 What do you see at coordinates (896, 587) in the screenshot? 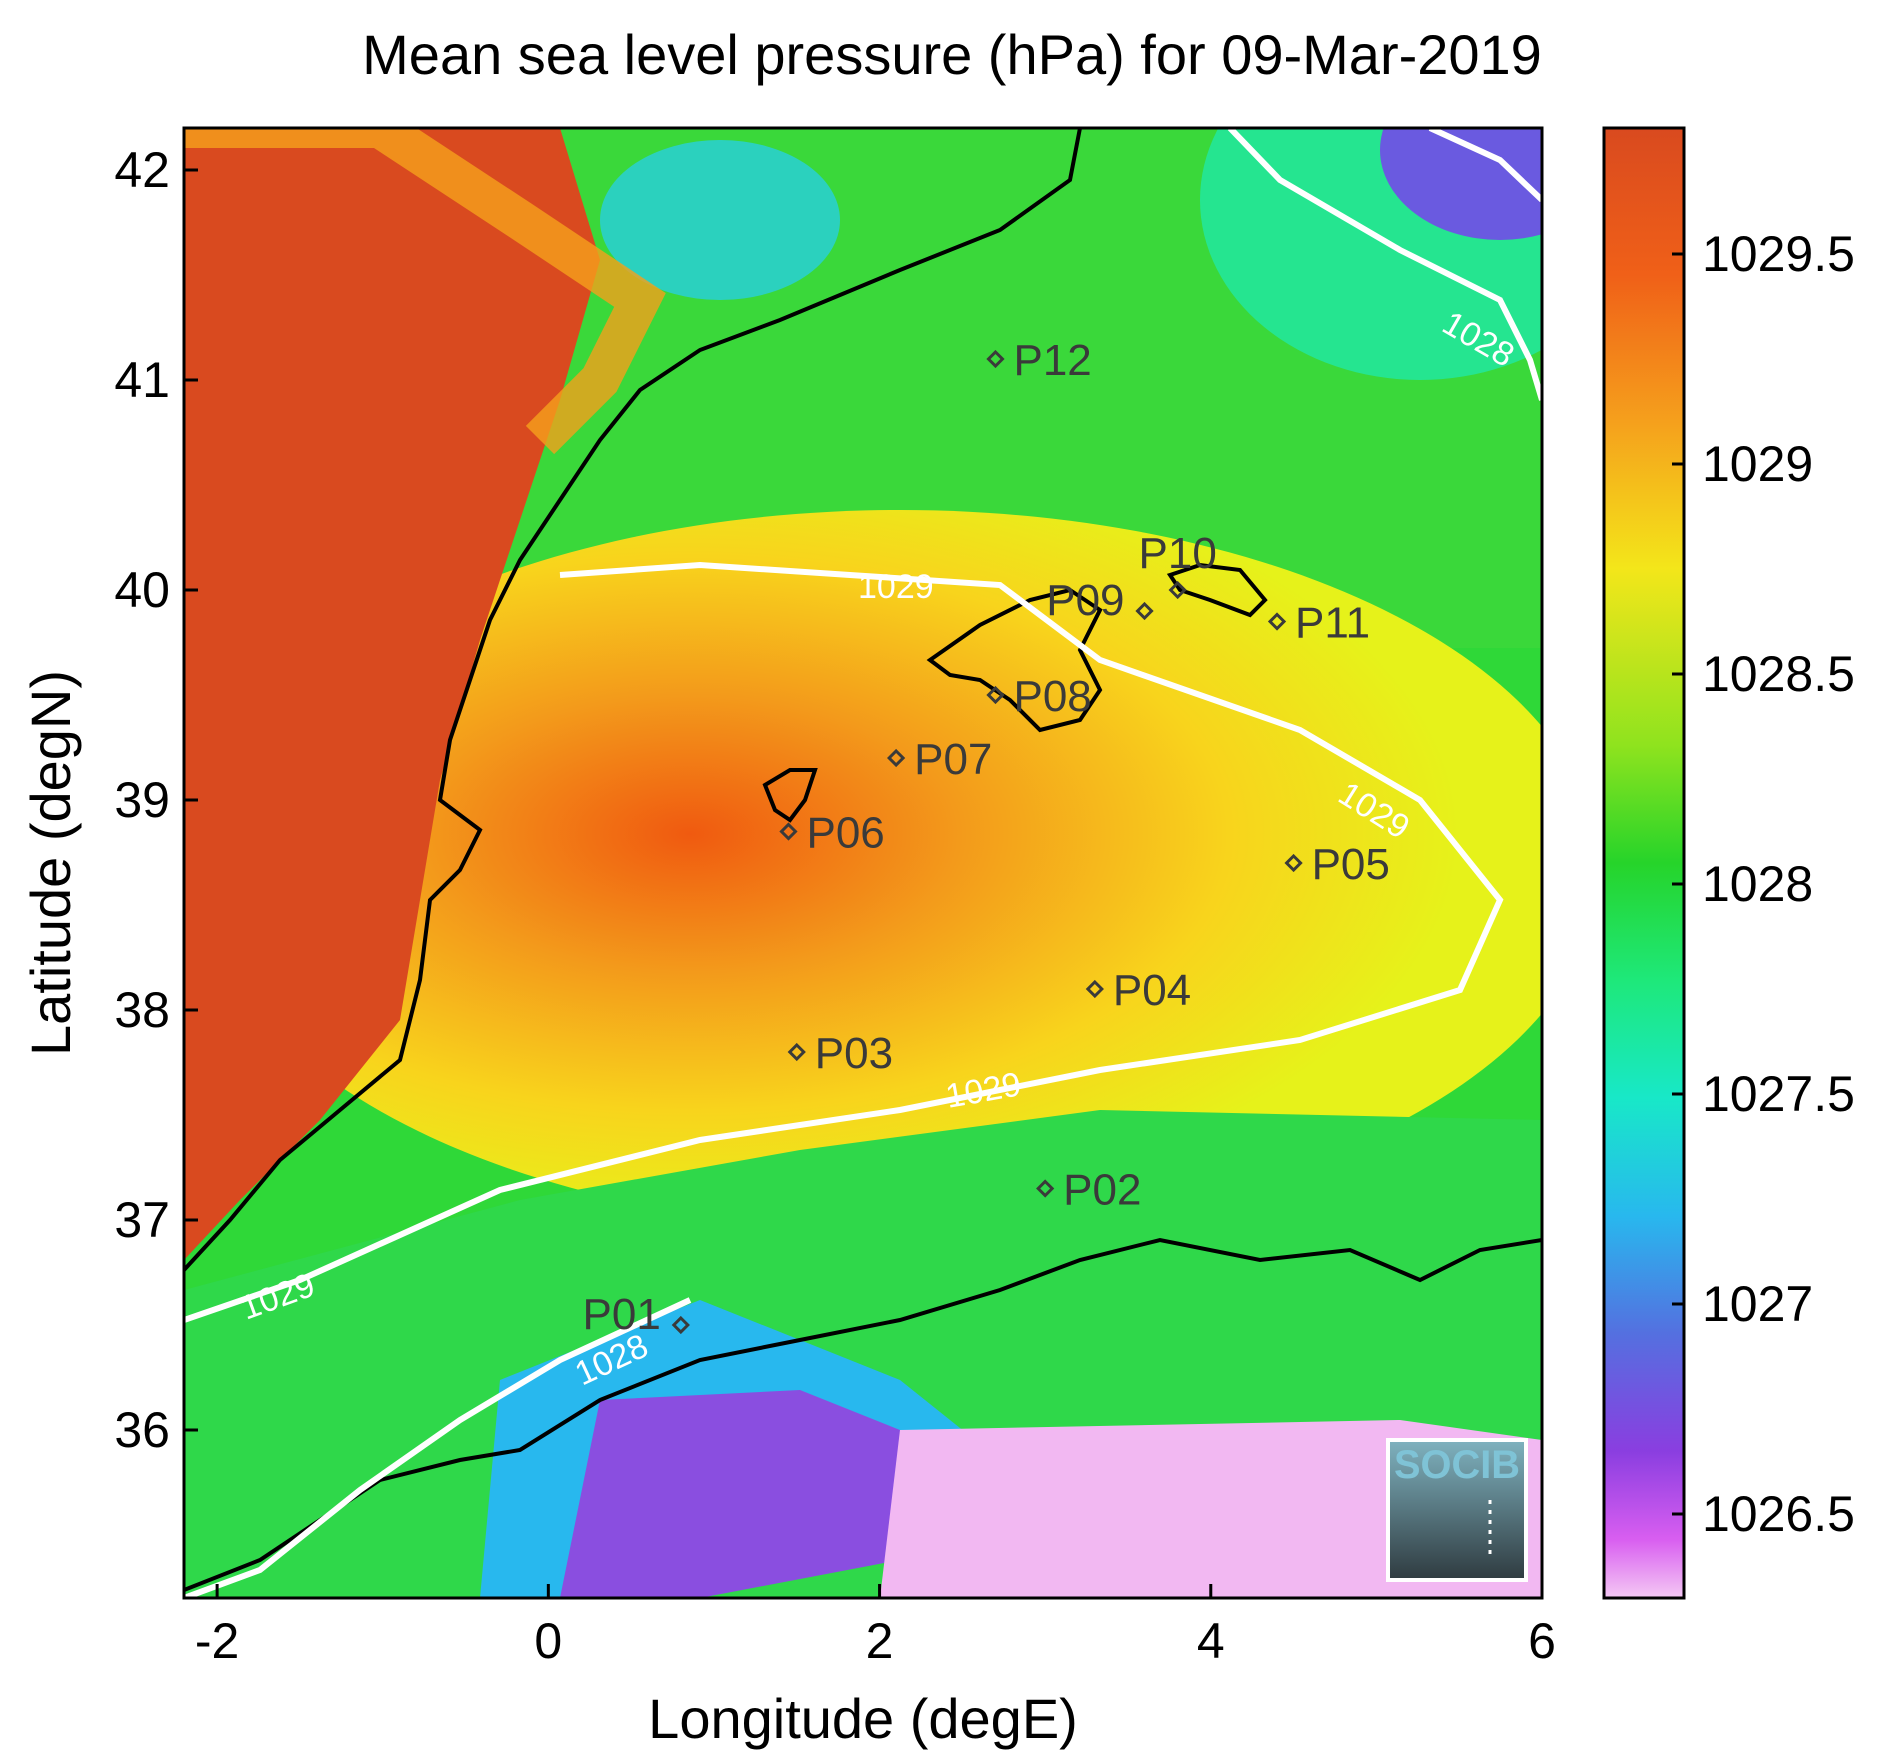
I see `contour-label: 1029` at bounding box center [896, 587].